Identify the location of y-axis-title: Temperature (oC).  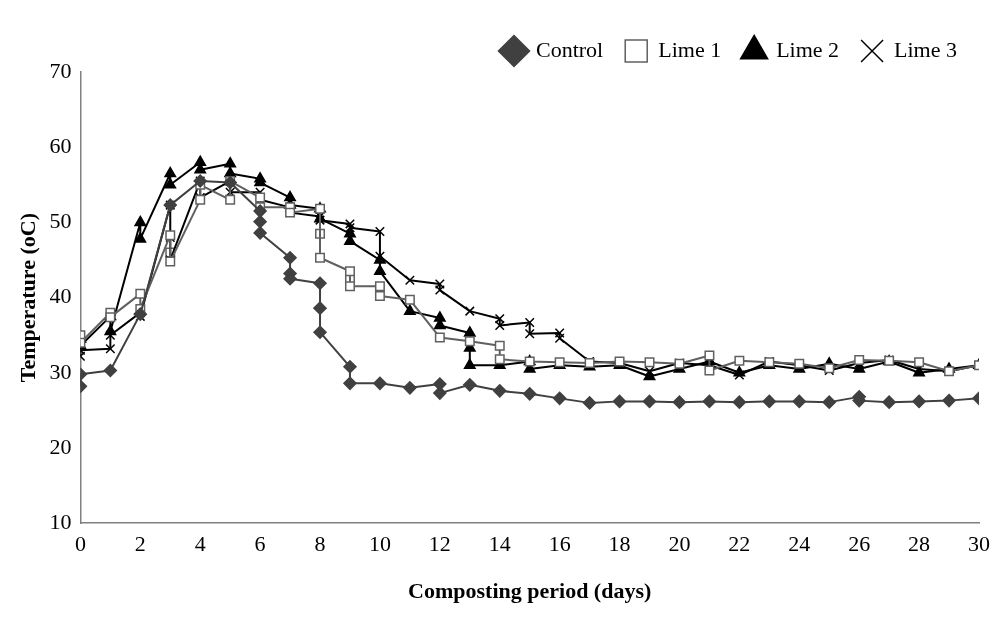
(27, 297).